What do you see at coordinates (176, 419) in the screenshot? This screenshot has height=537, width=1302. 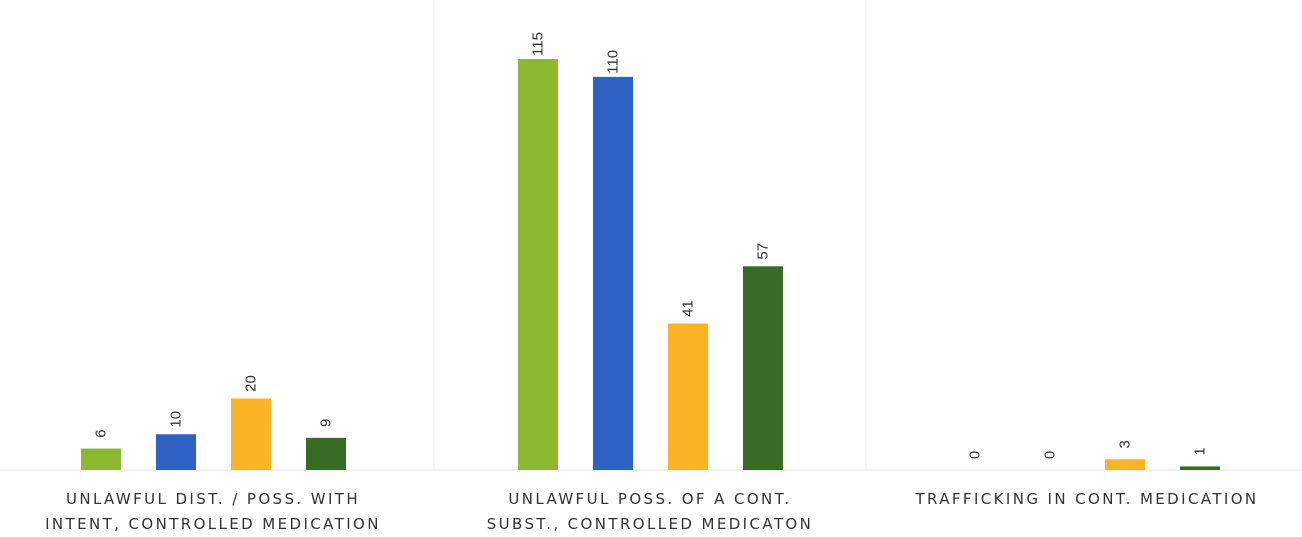 I see `data-label-1-2: 10` at bounding box center [176, 419].